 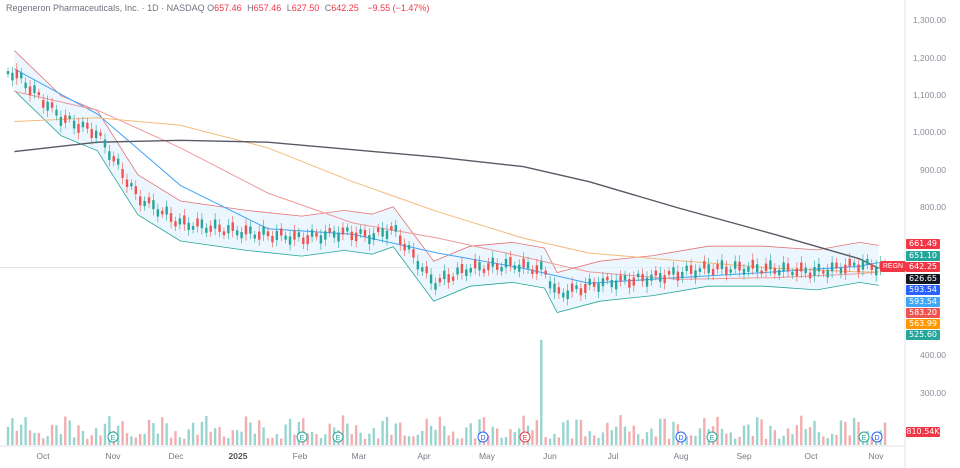 I want to click on price-scale-label: 1,100.00, so click(x=929, y=95).